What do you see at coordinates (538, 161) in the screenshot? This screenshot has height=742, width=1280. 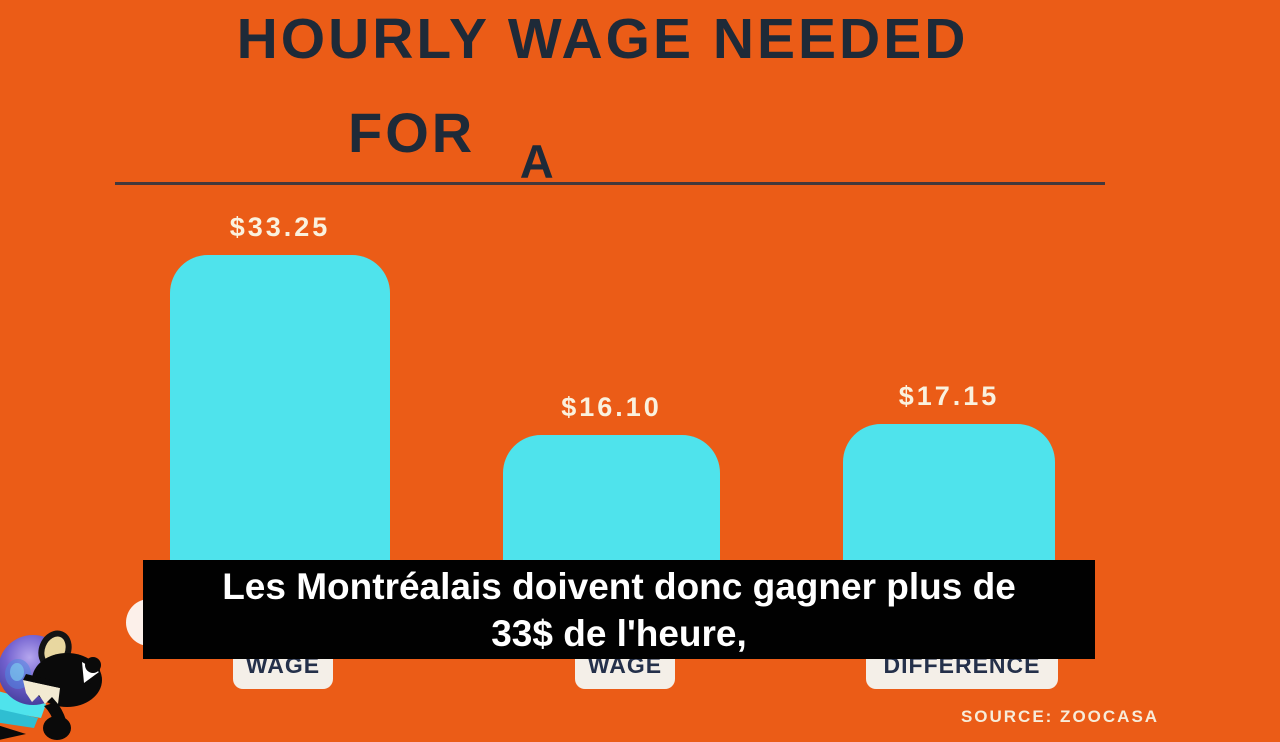 I see `chart-title-word-a: A` at bounding box center [538, 161].